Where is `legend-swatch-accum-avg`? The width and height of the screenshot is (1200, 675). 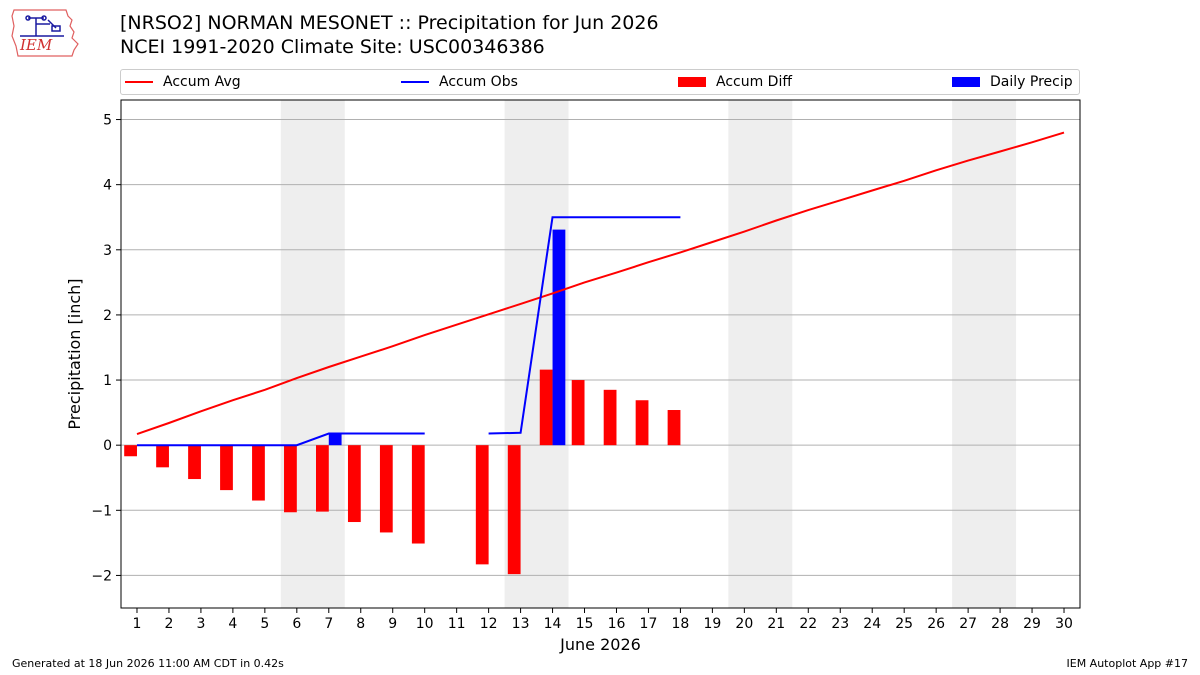 legend-swatch-accum-avg is located at coordinates (139, 82).